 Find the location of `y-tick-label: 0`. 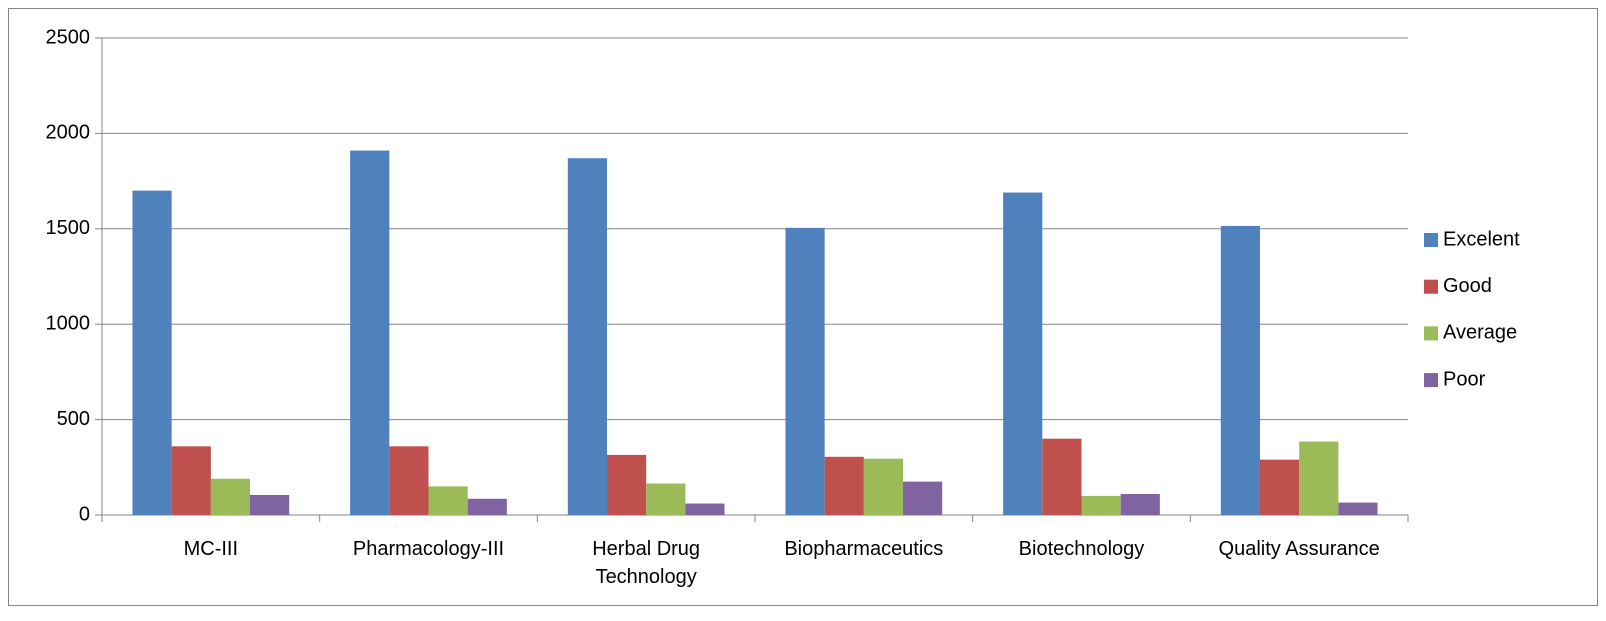

y-tick-label: 0 is located at coordinates (84, 514).